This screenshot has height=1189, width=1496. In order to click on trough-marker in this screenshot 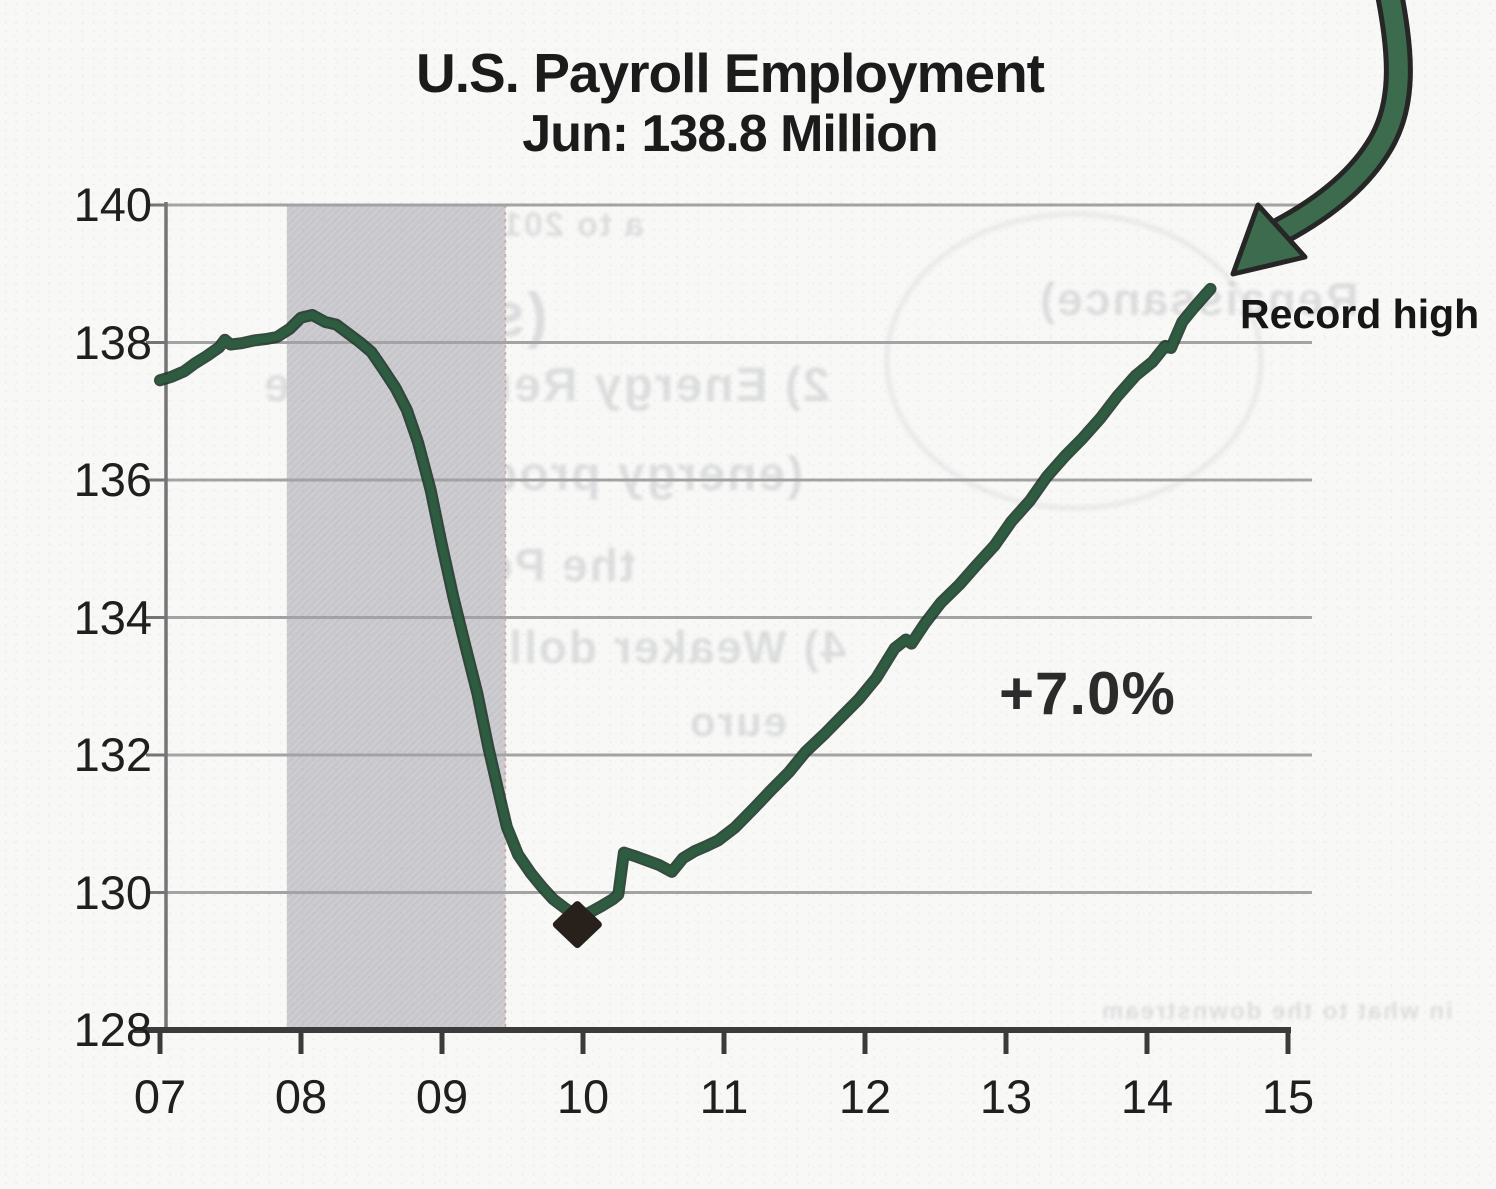, I will do `click(577, 925)`.